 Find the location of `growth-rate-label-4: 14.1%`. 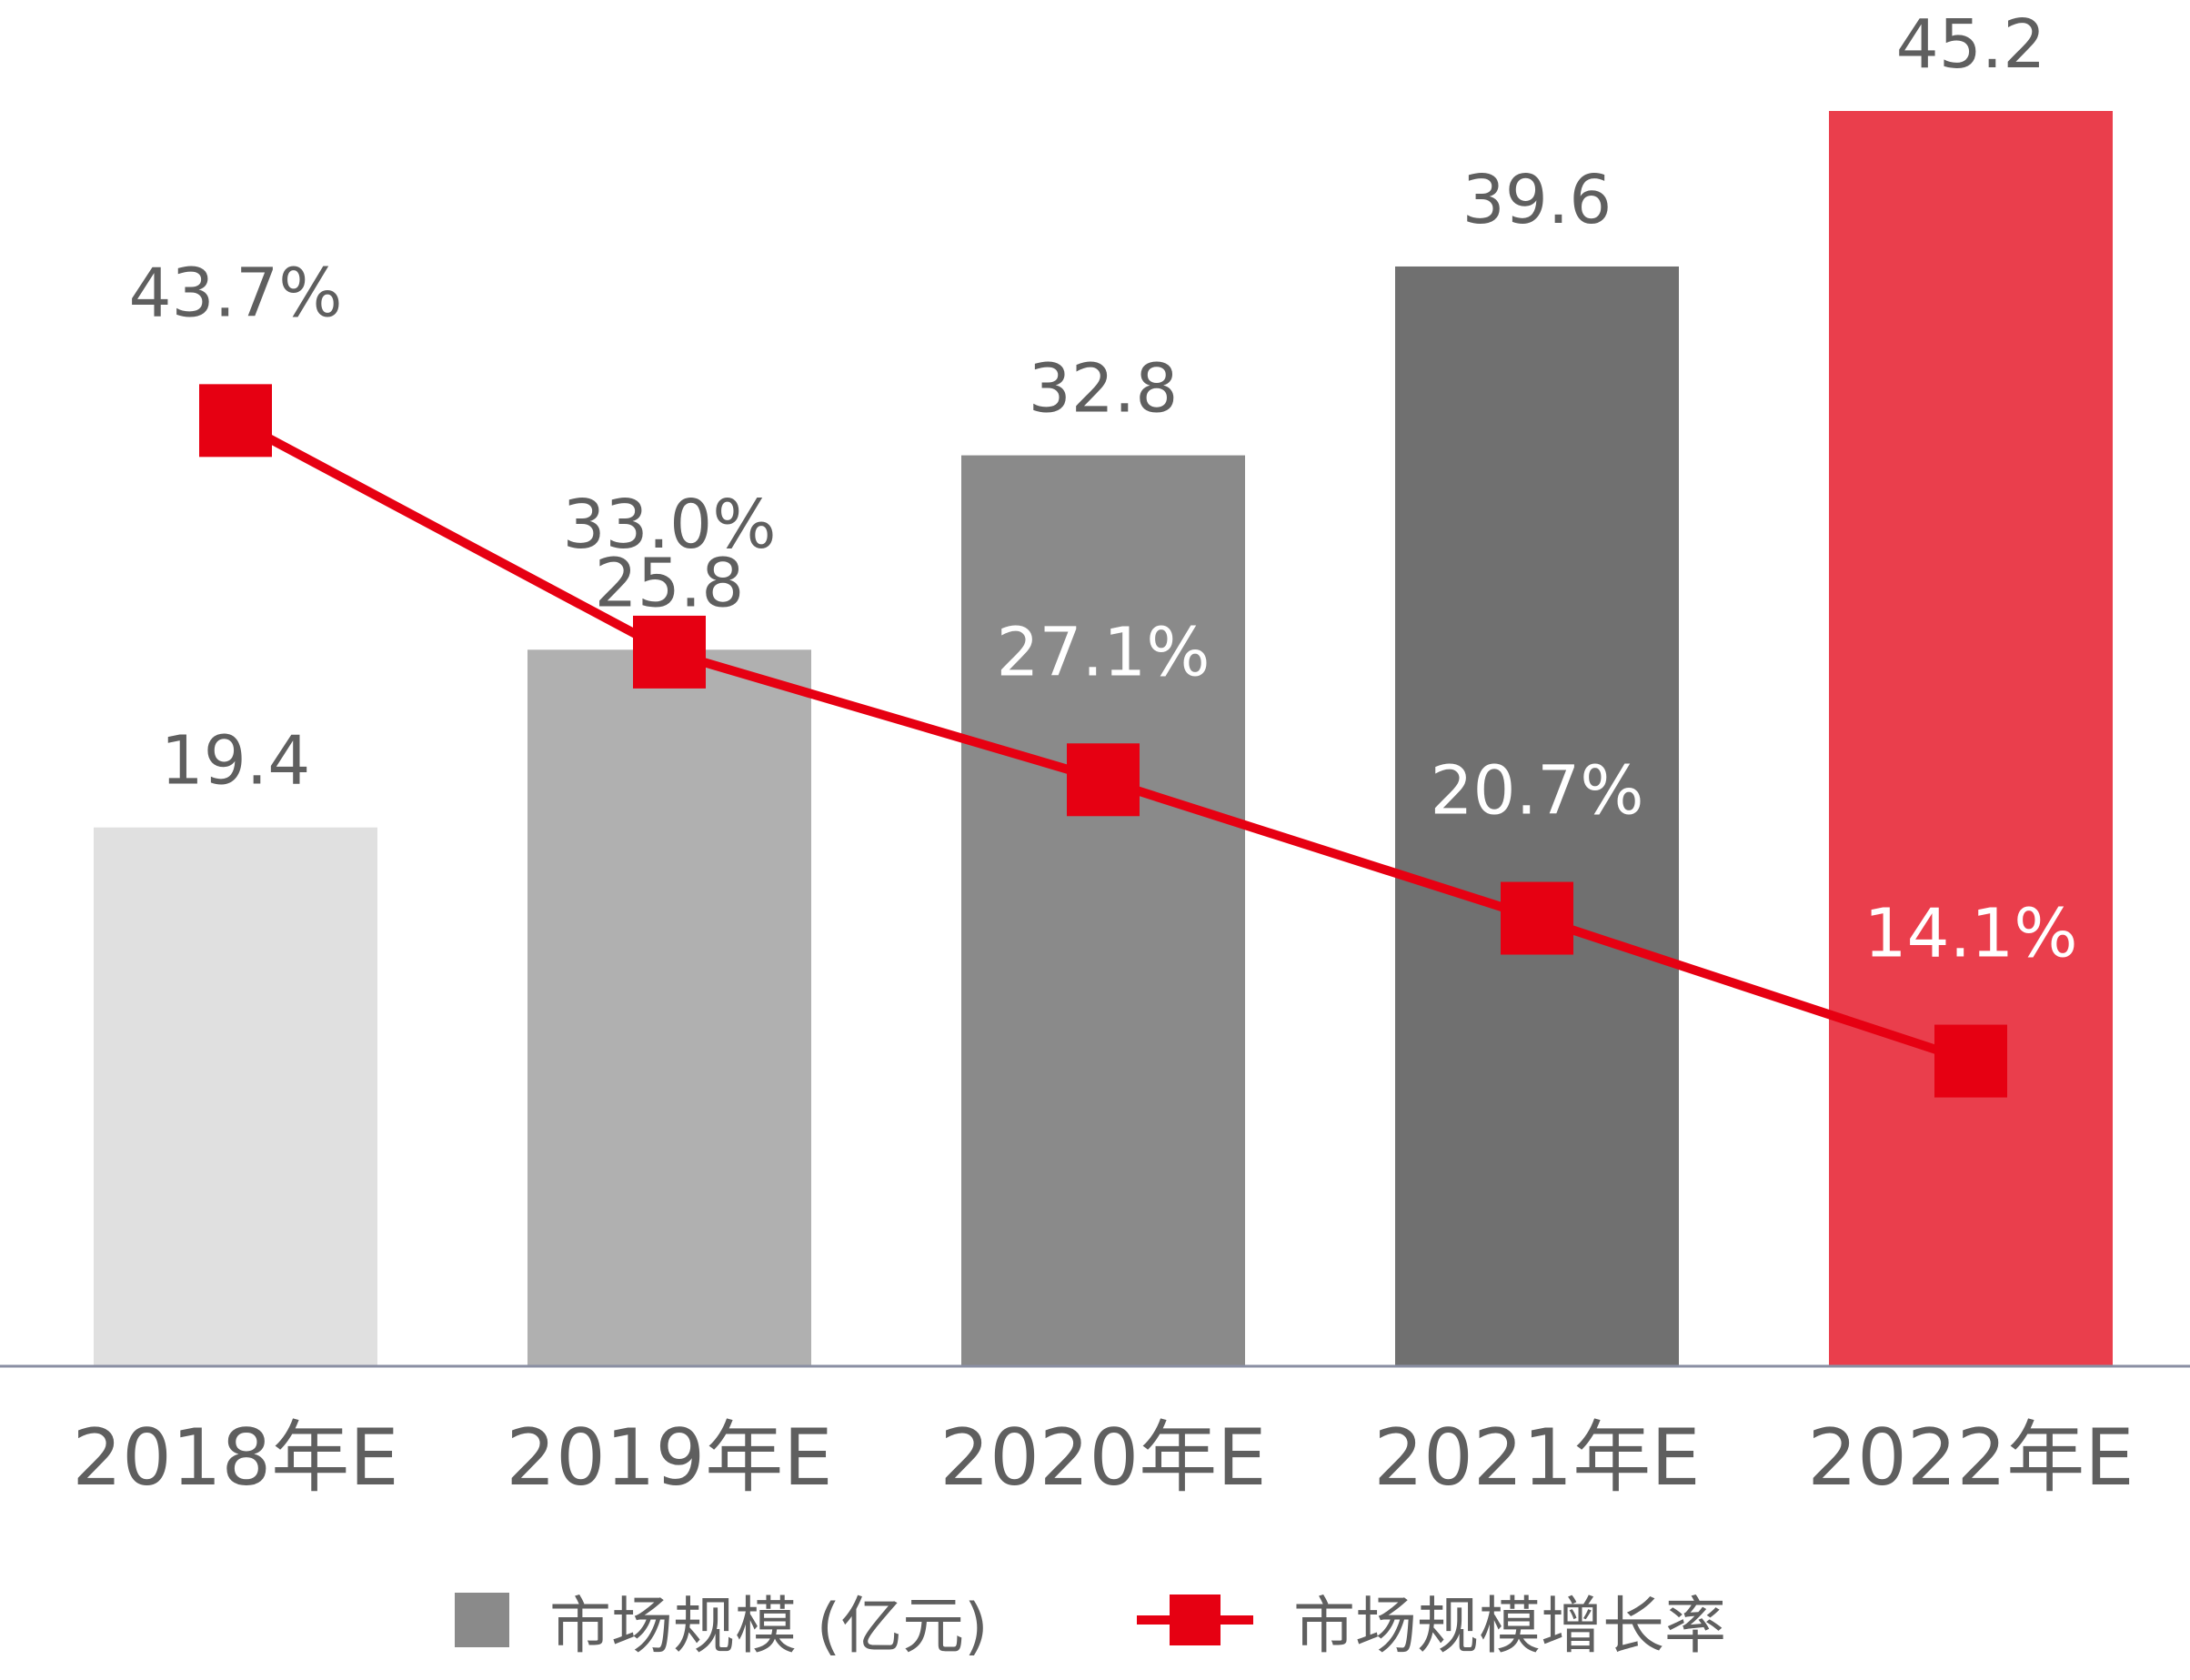

growth-rate-label-4: 14.1% is located at coordinates (1971, 934).